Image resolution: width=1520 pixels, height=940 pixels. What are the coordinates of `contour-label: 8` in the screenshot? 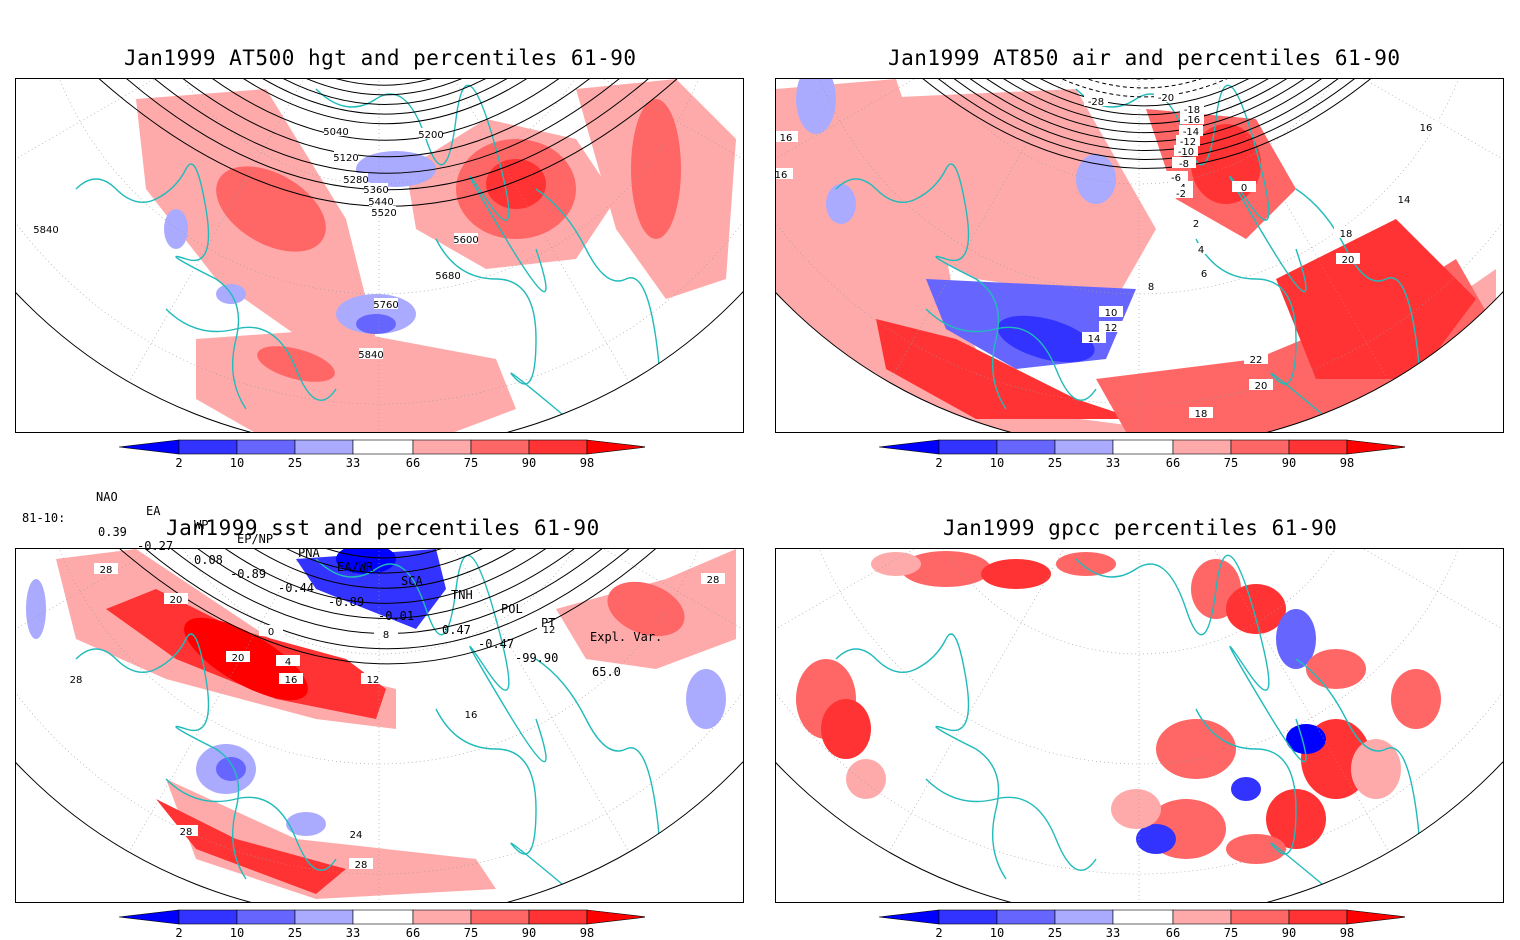 It's located at (386, 635).